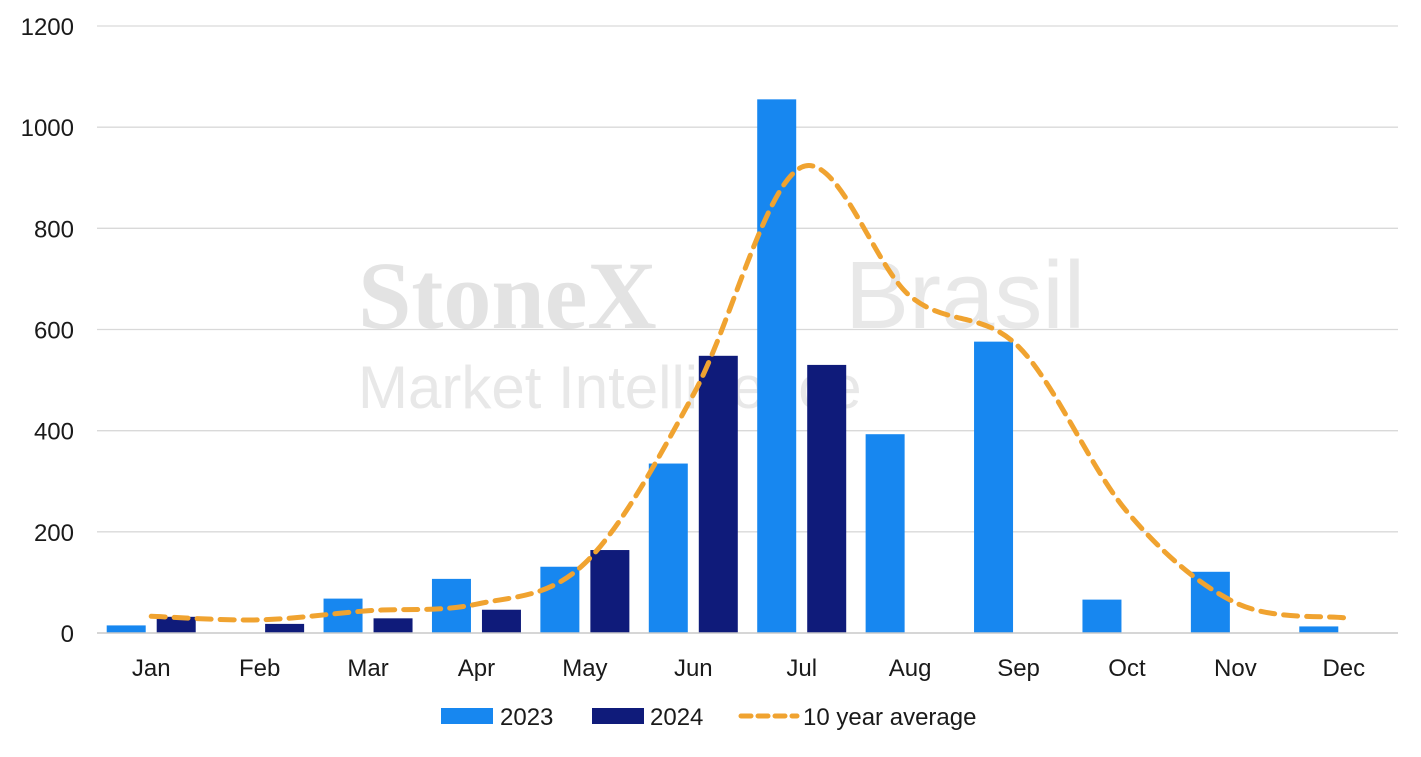  I want to click on y-axis: 0 200 400 600 800 1000 1200, so click(47, 331).